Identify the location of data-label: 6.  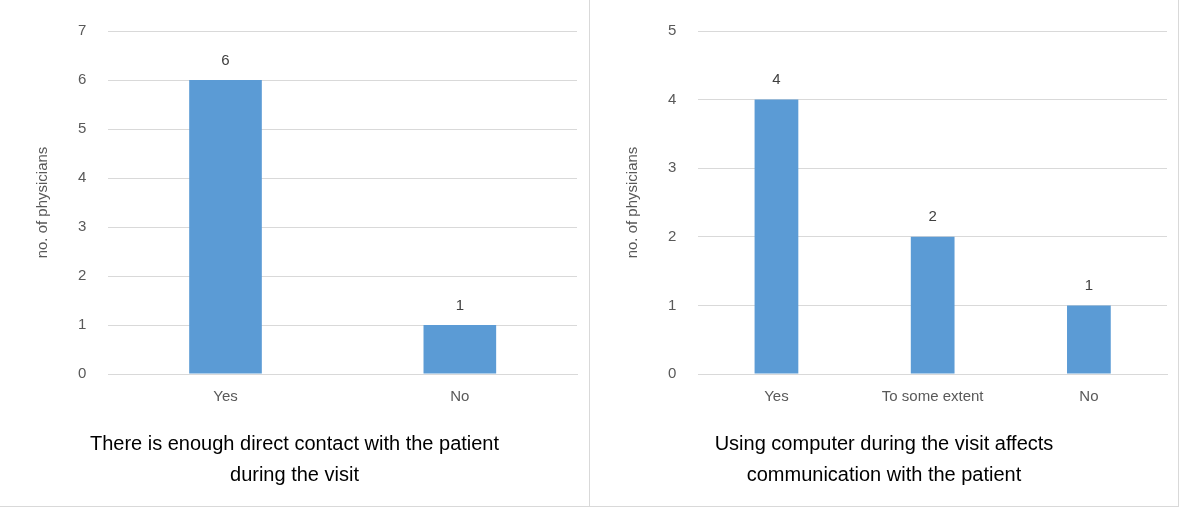
(225, 59).